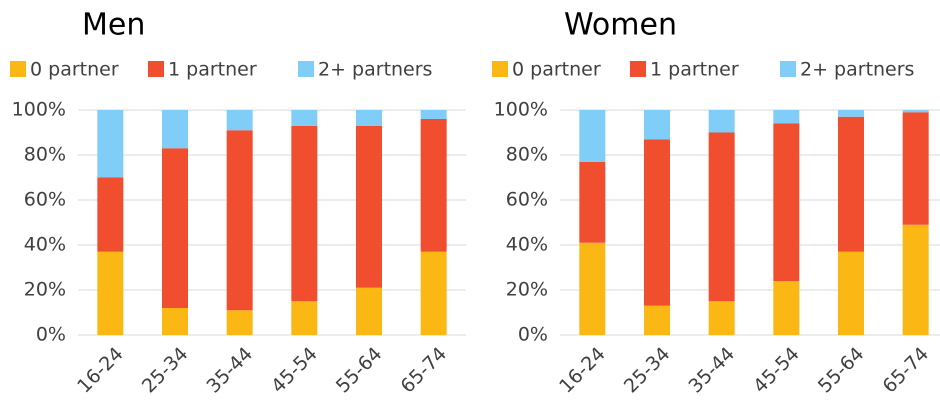 The height and width of the screenshot is (414, 940). What do you see at coordinates (620, 25) in the screenshot?
I see `chart-title: Women` at bounding box center [620, 25].